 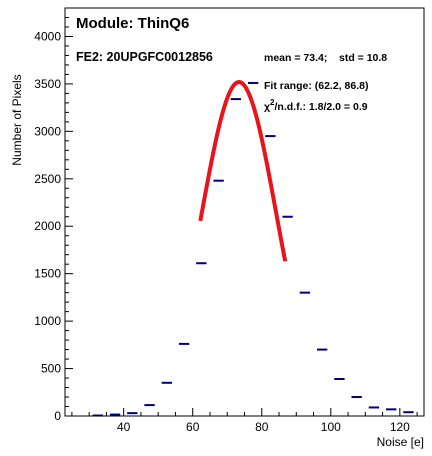 What do you see at coordinates (47, 274) in the screenshot?
I see `y-tick-label: 1500` at bounding box center [47, 274].